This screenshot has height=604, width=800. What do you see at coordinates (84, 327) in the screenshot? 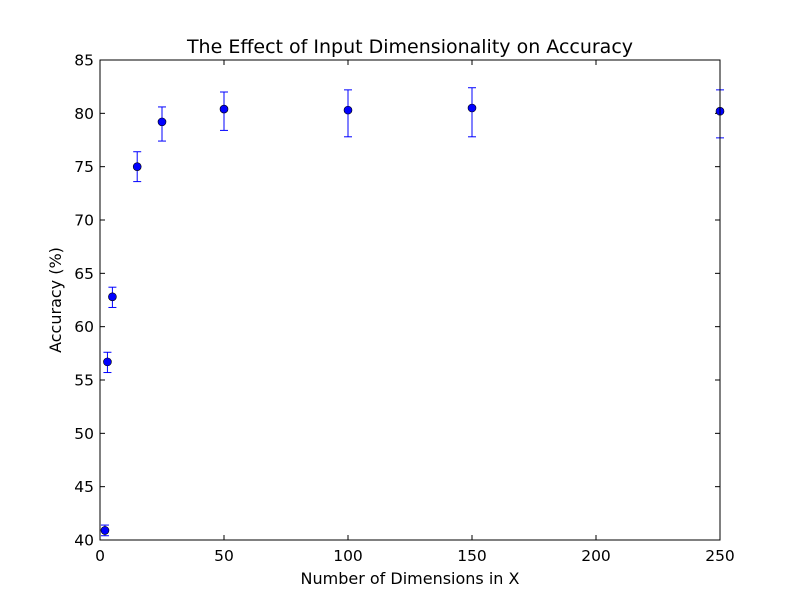
I see `y-tick-label: 60` at bounding box center [84, 327].